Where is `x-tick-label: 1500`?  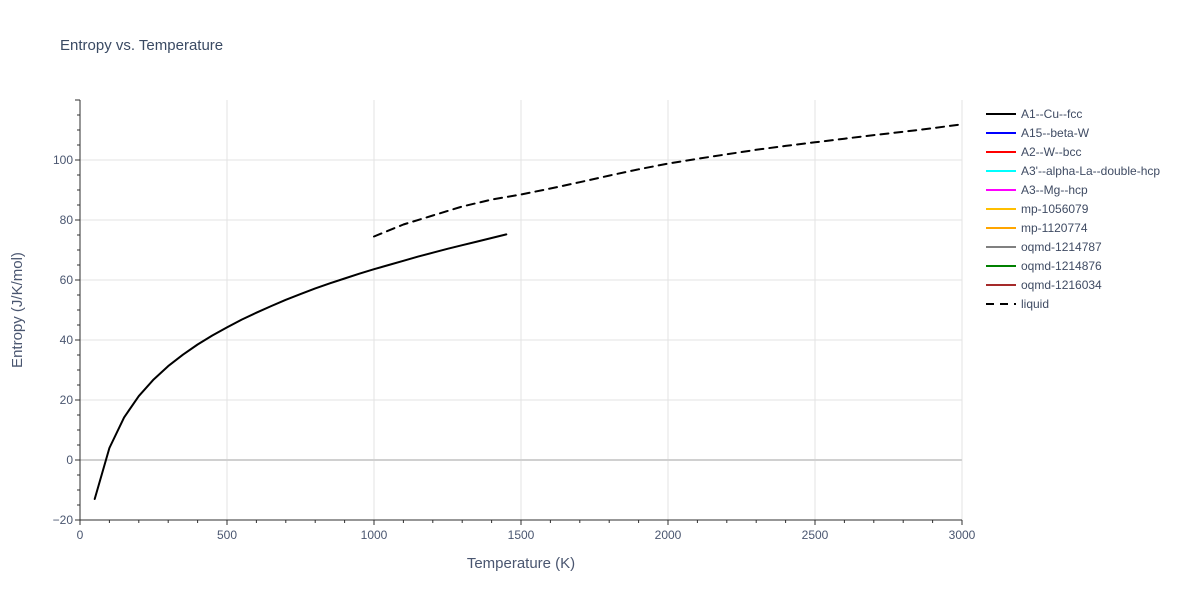
x-tick-label: 1500 is located at coordinates (521, 535).